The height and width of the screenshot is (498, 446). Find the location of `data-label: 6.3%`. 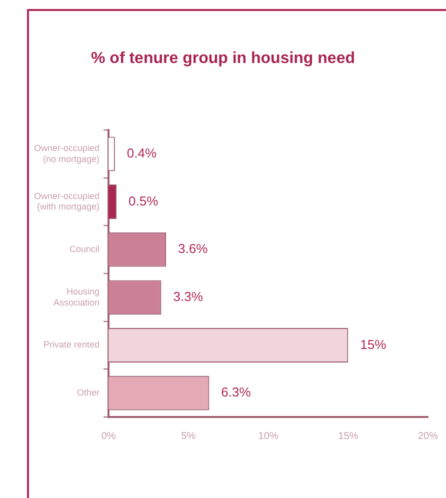

data-label: 6.3% is located at coordinates (236, 392).